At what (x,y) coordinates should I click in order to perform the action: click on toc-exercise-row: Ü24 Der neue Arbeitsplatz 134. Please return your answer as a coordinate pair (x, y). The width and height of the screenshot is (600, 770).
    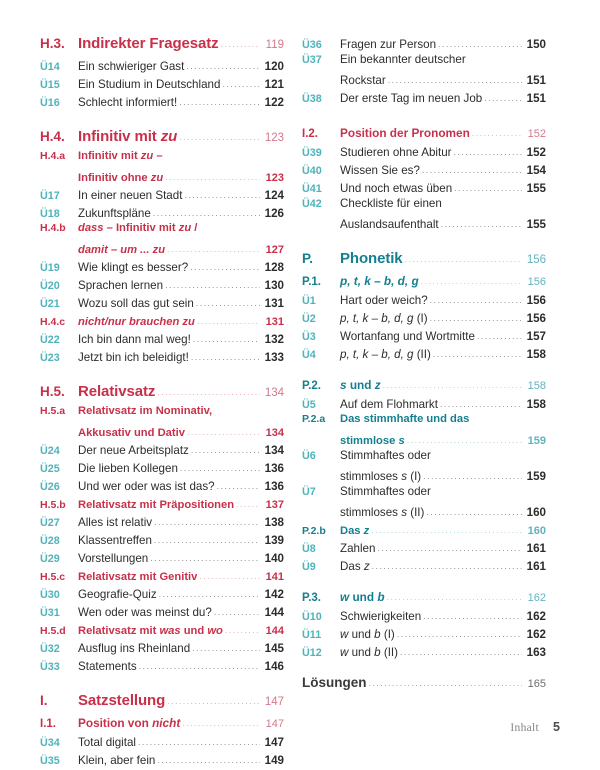
    Looking at the image, I should click on (162, 451).